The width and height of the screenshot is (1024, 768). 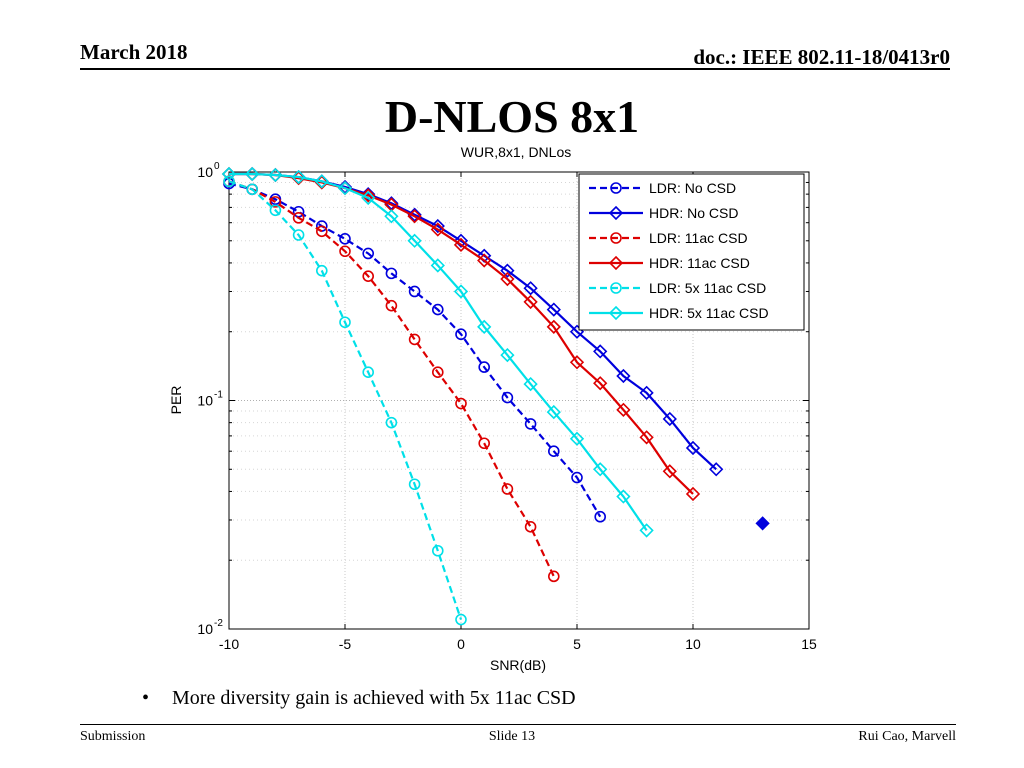 What do you see at coordinates (176, 400) in the screenshot?
I see `y-axis-label: PER` at bounding box center [176, 400].